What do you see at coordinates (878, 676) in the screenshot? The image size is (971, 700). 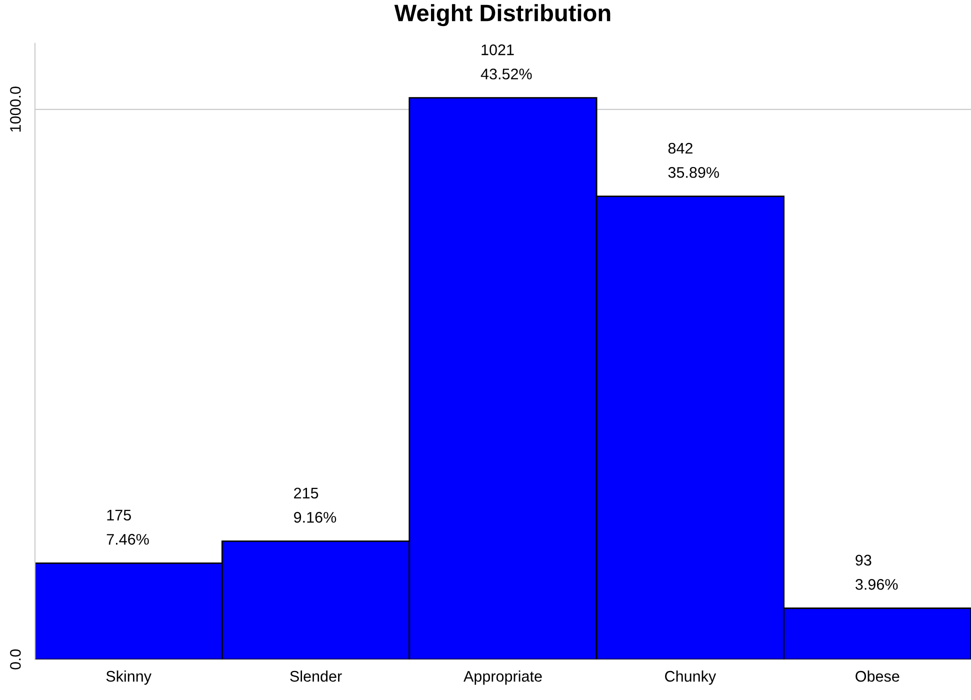 I see `x-tick-label: Obese` at bounding box center [878, 676].